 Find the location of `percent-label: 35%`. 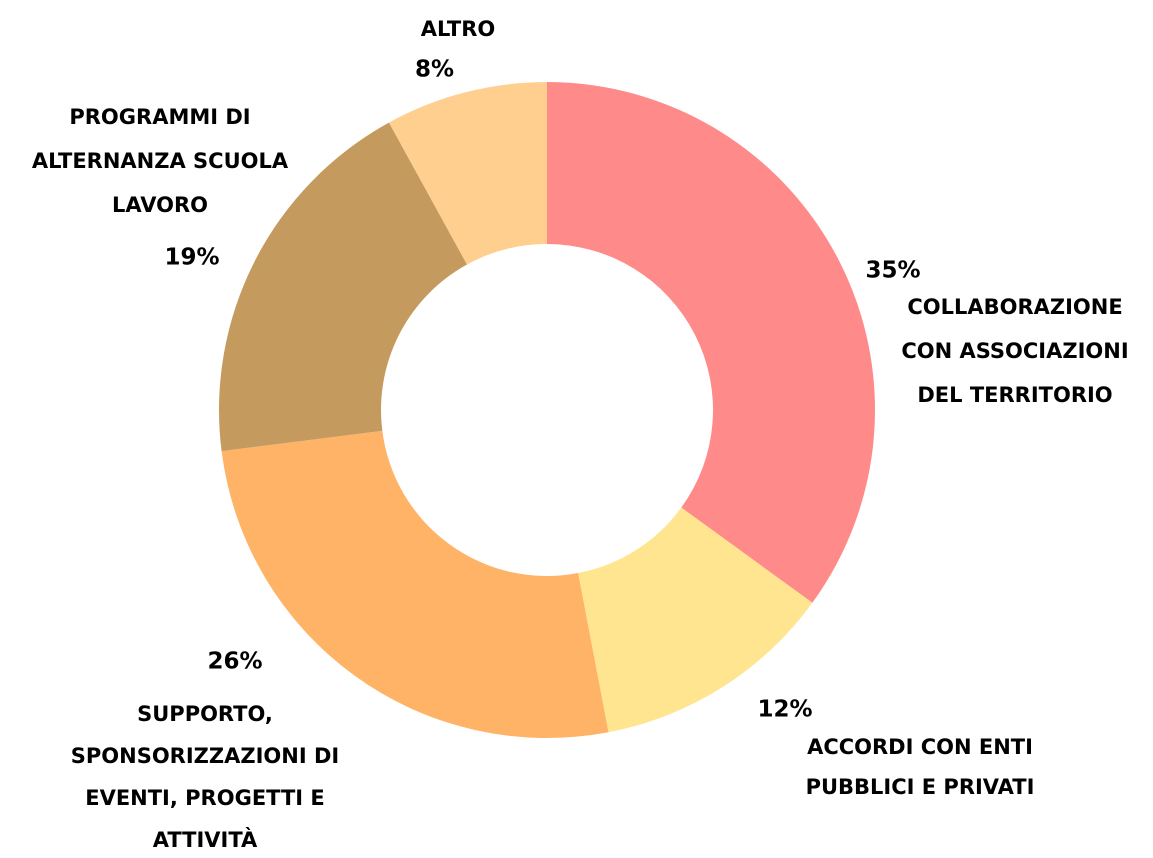

percent-label: 35% is located at coordinates (892, 271).